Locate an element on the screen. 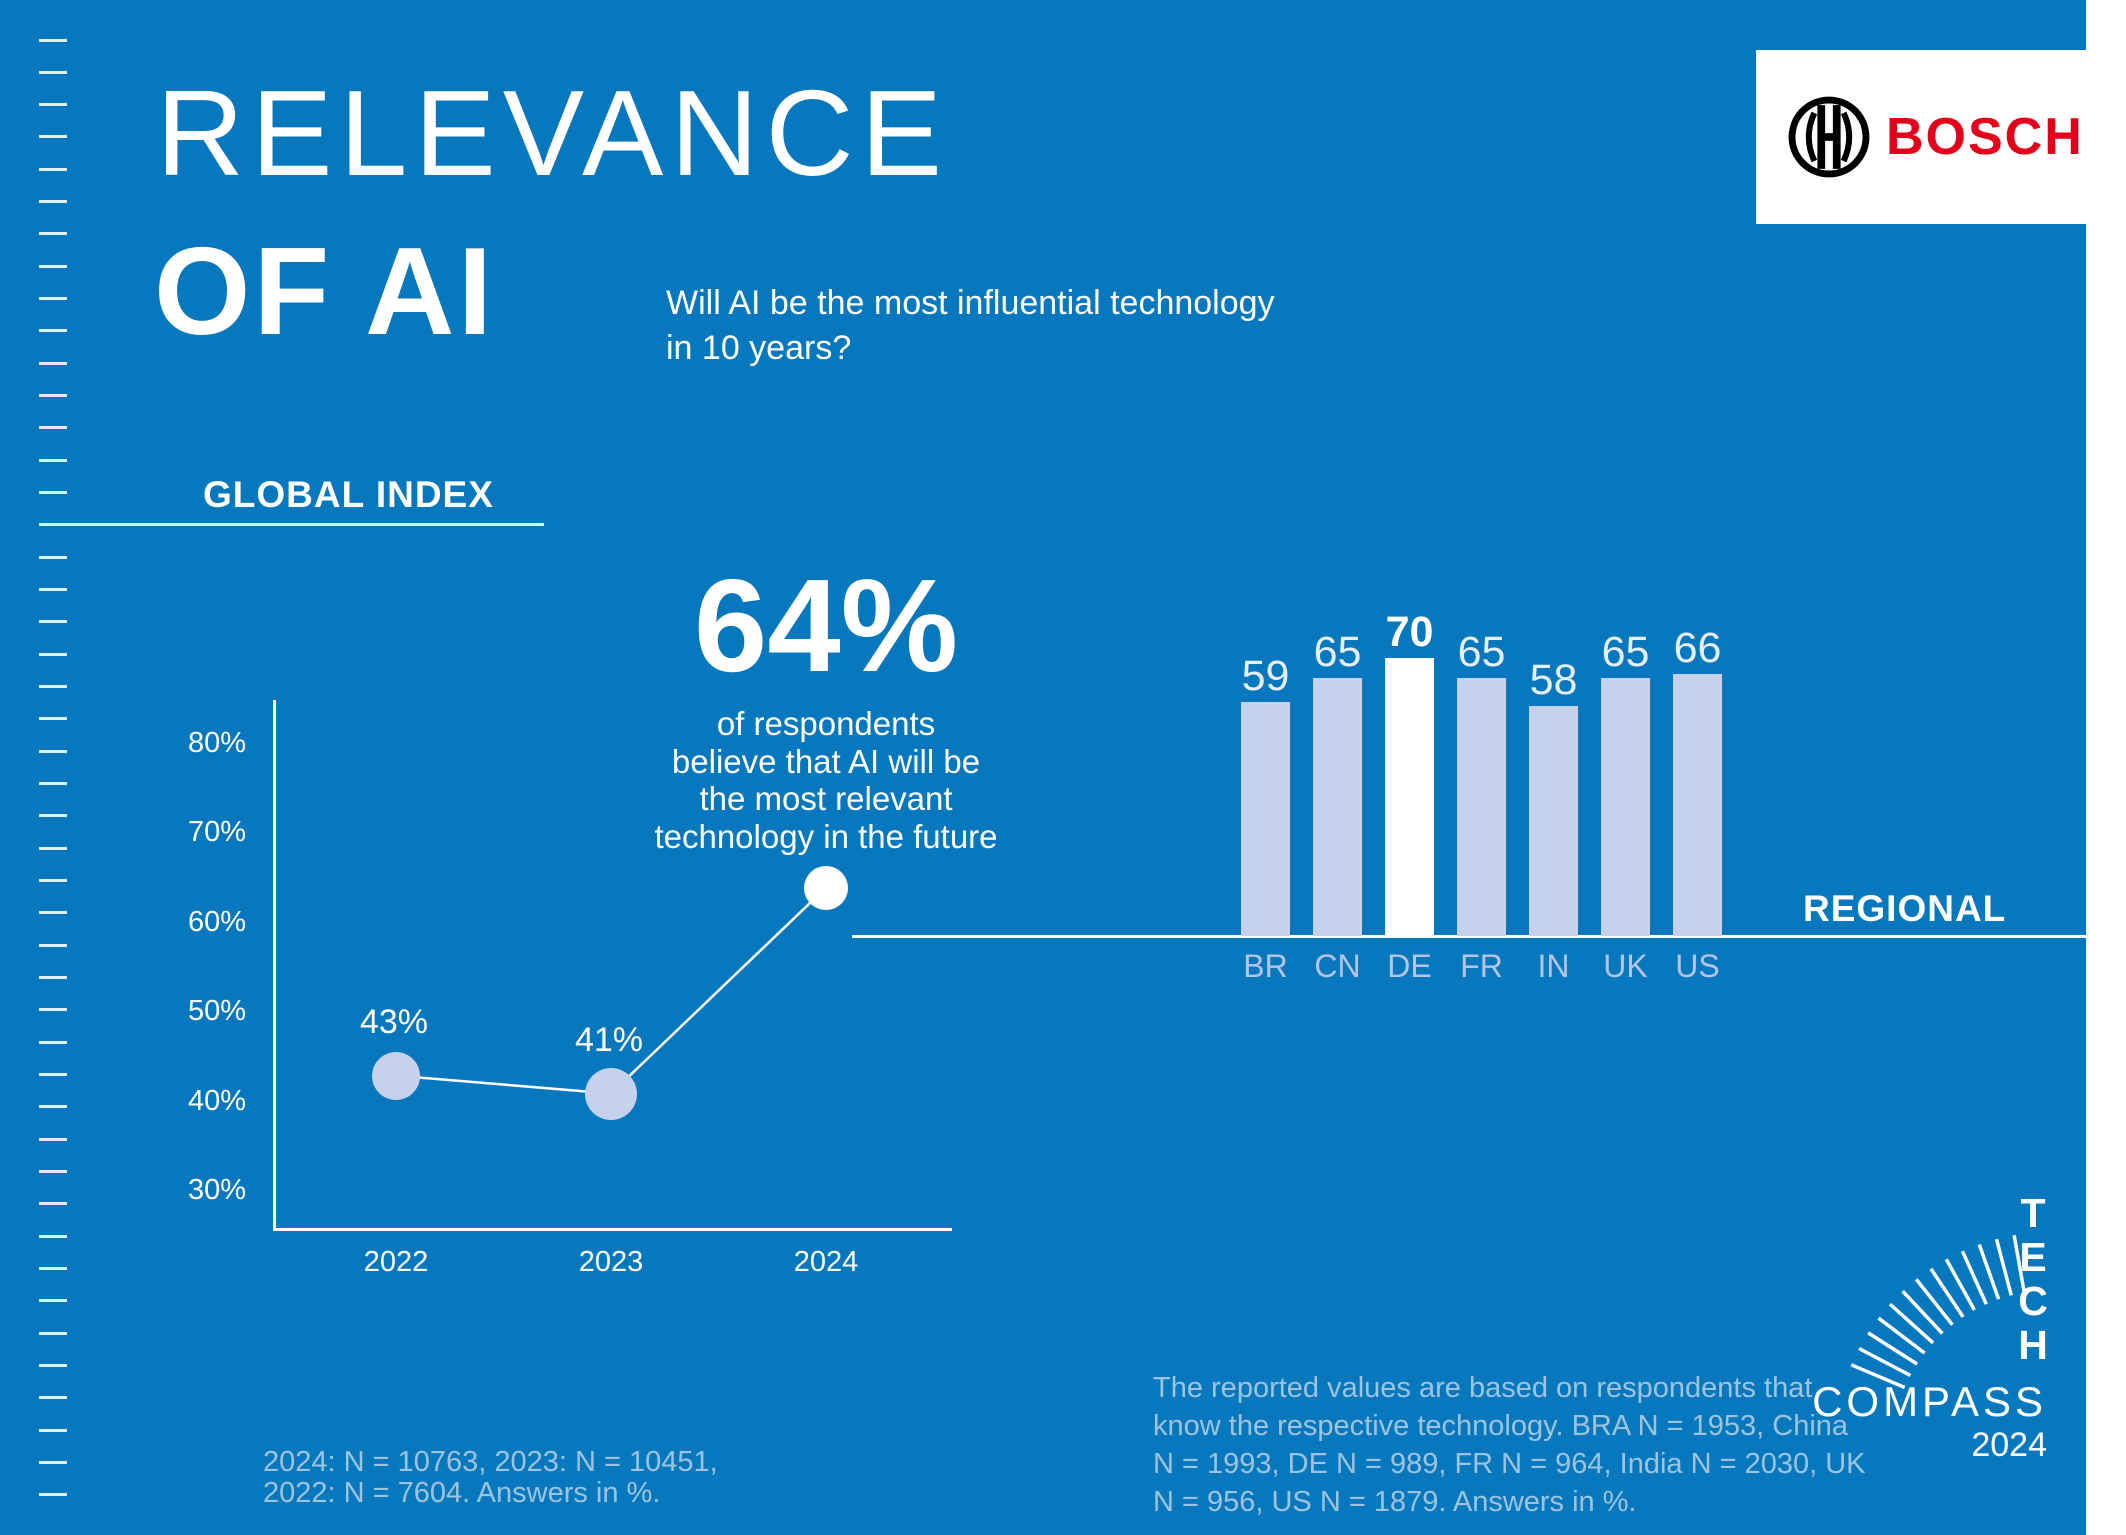  bar-value-label: 66 is located at coordinates (1697, 648).